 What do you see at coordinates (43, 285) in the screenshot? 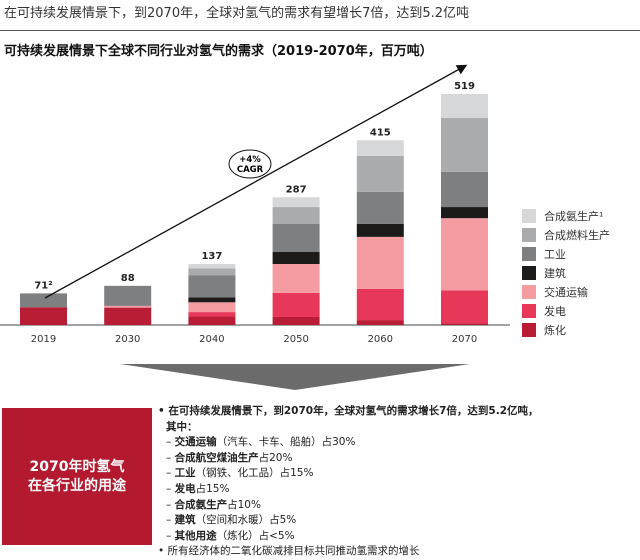
I see `total-label: 71²` at bounding box center [43, 285].